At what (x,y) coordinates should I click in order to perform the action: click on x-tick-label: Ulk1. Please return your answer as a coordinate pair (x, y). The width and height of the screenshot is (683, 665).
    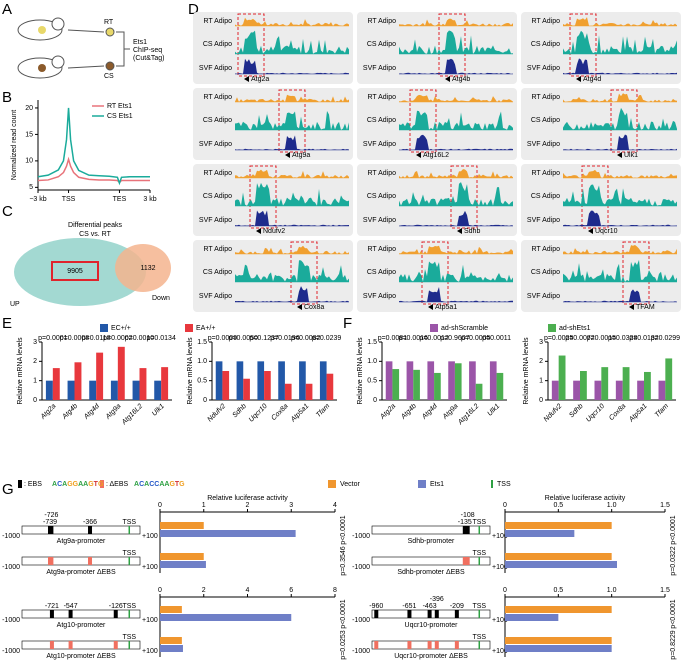
    Looking at the image, I should click on (158, 410).